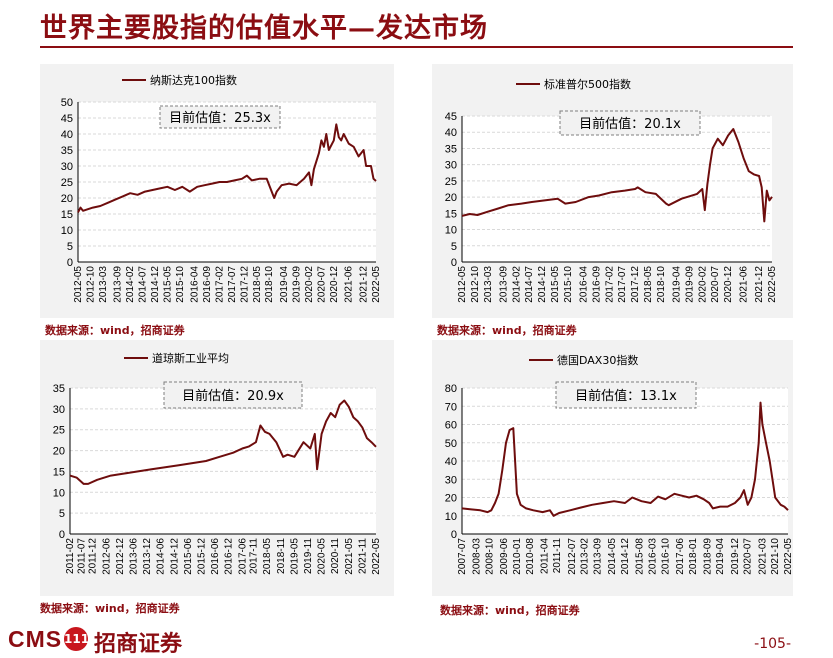 The width and height of the screenshot is (833, 658). I want to click on x-tick-label: 2015-06, so click(188, 556).